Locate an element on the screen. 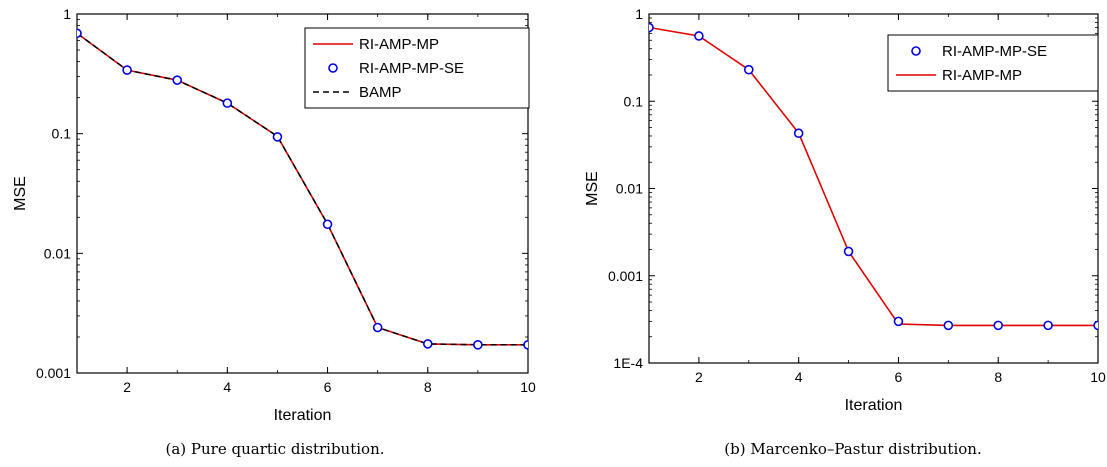  legend-label: BAMP is located at coordinates (380, 92).